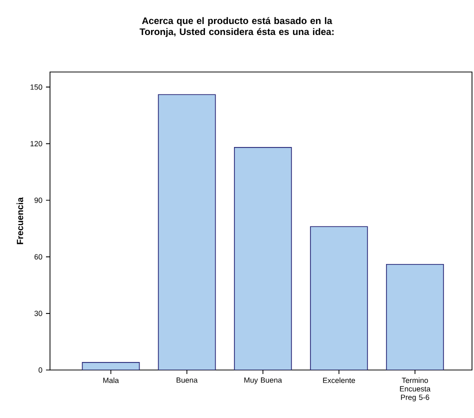 The image size is (474, 418). What do you see at coordinates (20, 220) in the screenshot?
I see `y-axis-title: Frecuencia` at bounding box center [20, 220].